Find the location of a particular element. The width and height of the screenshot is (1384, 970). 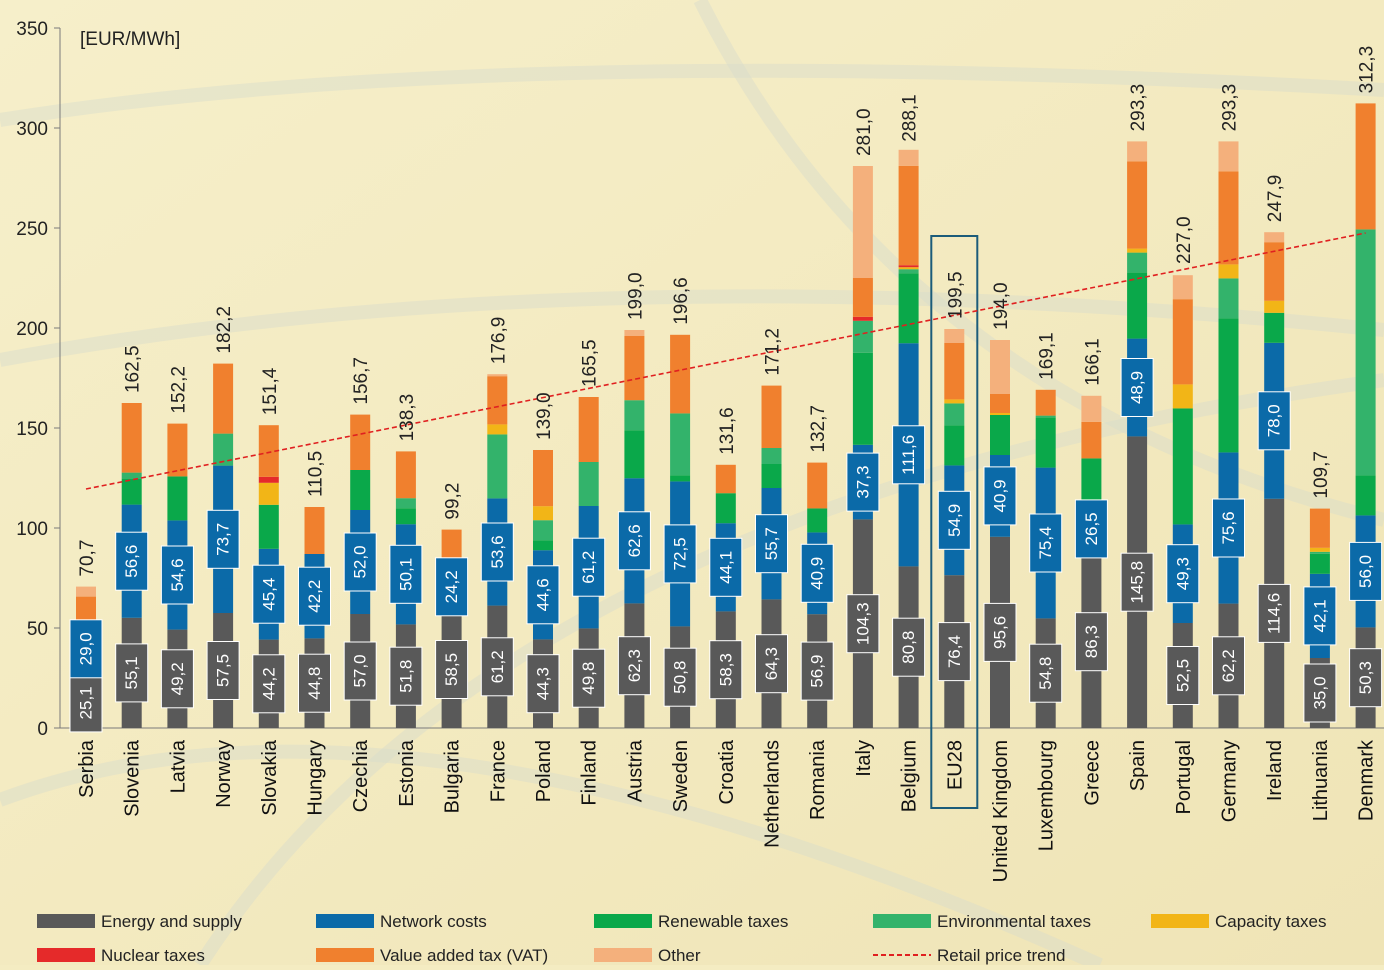

segment-label-text: 25,1 is located at coordinates (86, 702).